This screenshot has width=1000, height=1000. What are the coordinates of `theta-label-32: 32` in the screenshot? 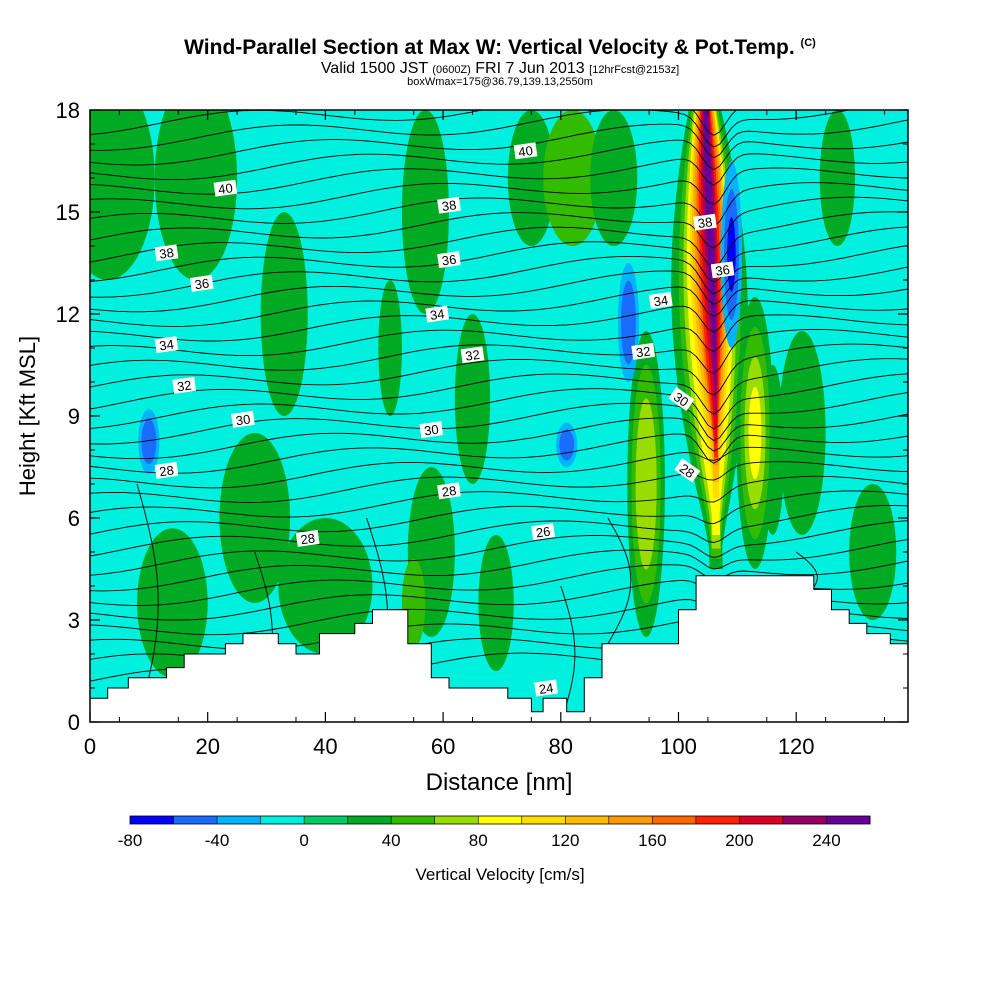 It's located at (643, 351).